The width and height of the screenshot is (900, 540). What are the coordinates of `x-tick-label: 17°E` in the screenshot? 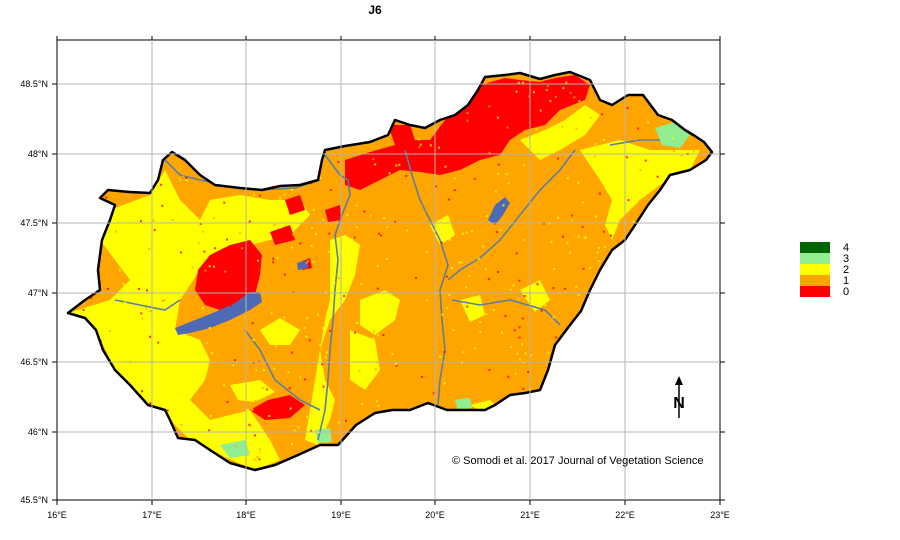 It's located at (152, 515).